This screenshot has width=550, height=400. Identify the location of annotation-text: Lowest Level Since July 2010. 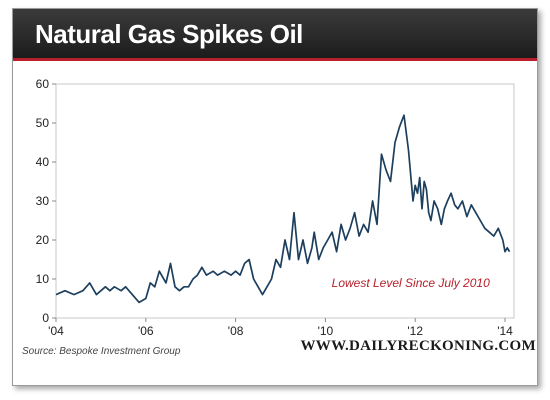
(411, 283).